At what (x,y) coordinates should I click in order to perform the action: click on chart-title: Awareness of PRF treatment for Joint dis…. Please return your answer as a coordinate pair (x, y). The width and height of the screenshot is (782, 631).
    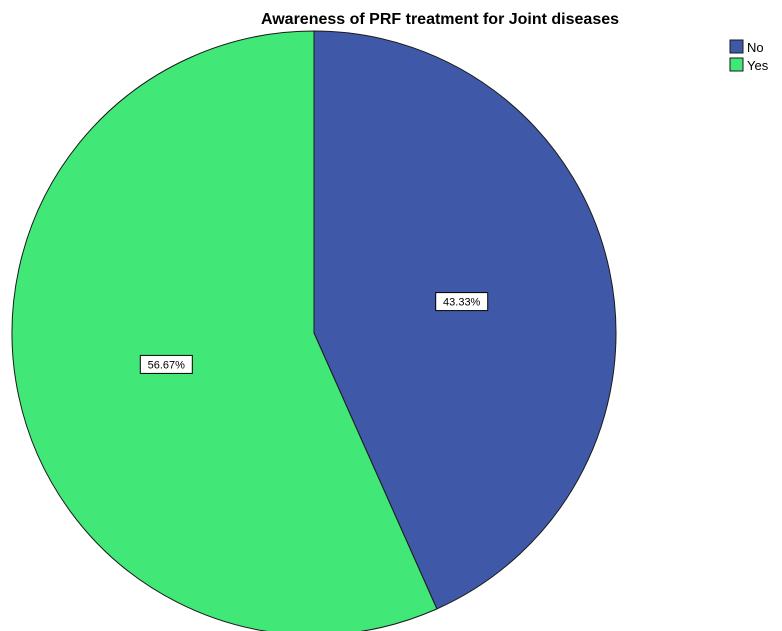
    Looking at the image, I should click on (440, 19).